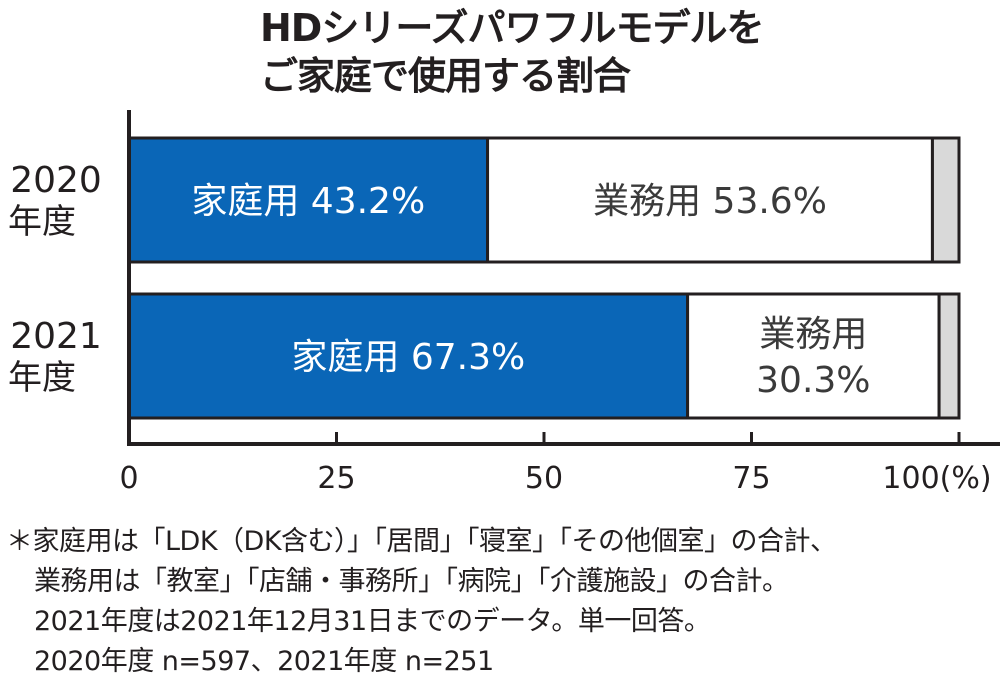 This screenshot has height=690, width=1000. What do you see at coordinates (512, 28) in the screenshot?
I see `chart-title-line-1: HDシリーズパワフルモデルを` at bounding box center [512, 28].